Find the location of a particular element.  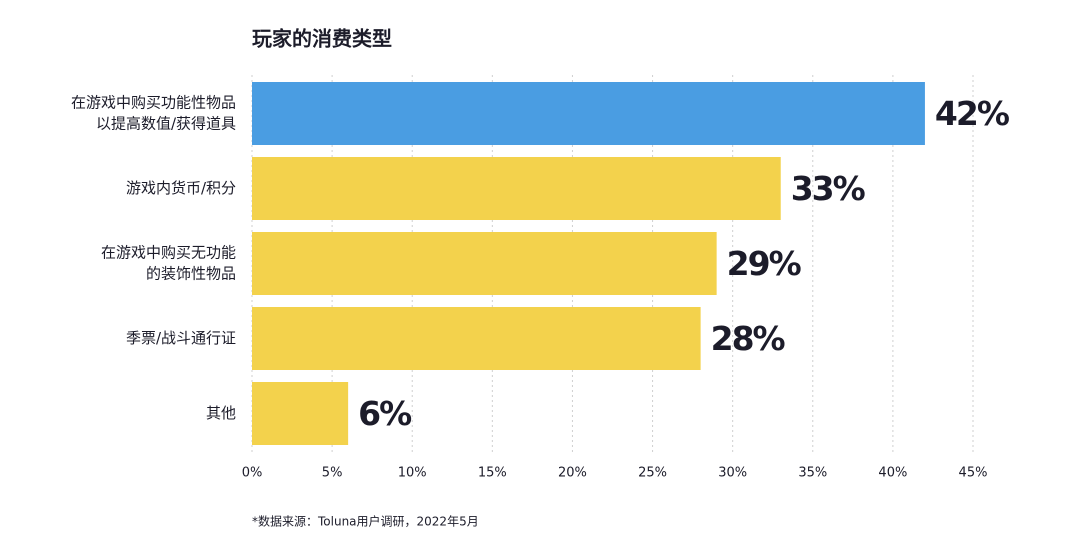

x-tick-label: 35% is located at coordinates (812, 473).